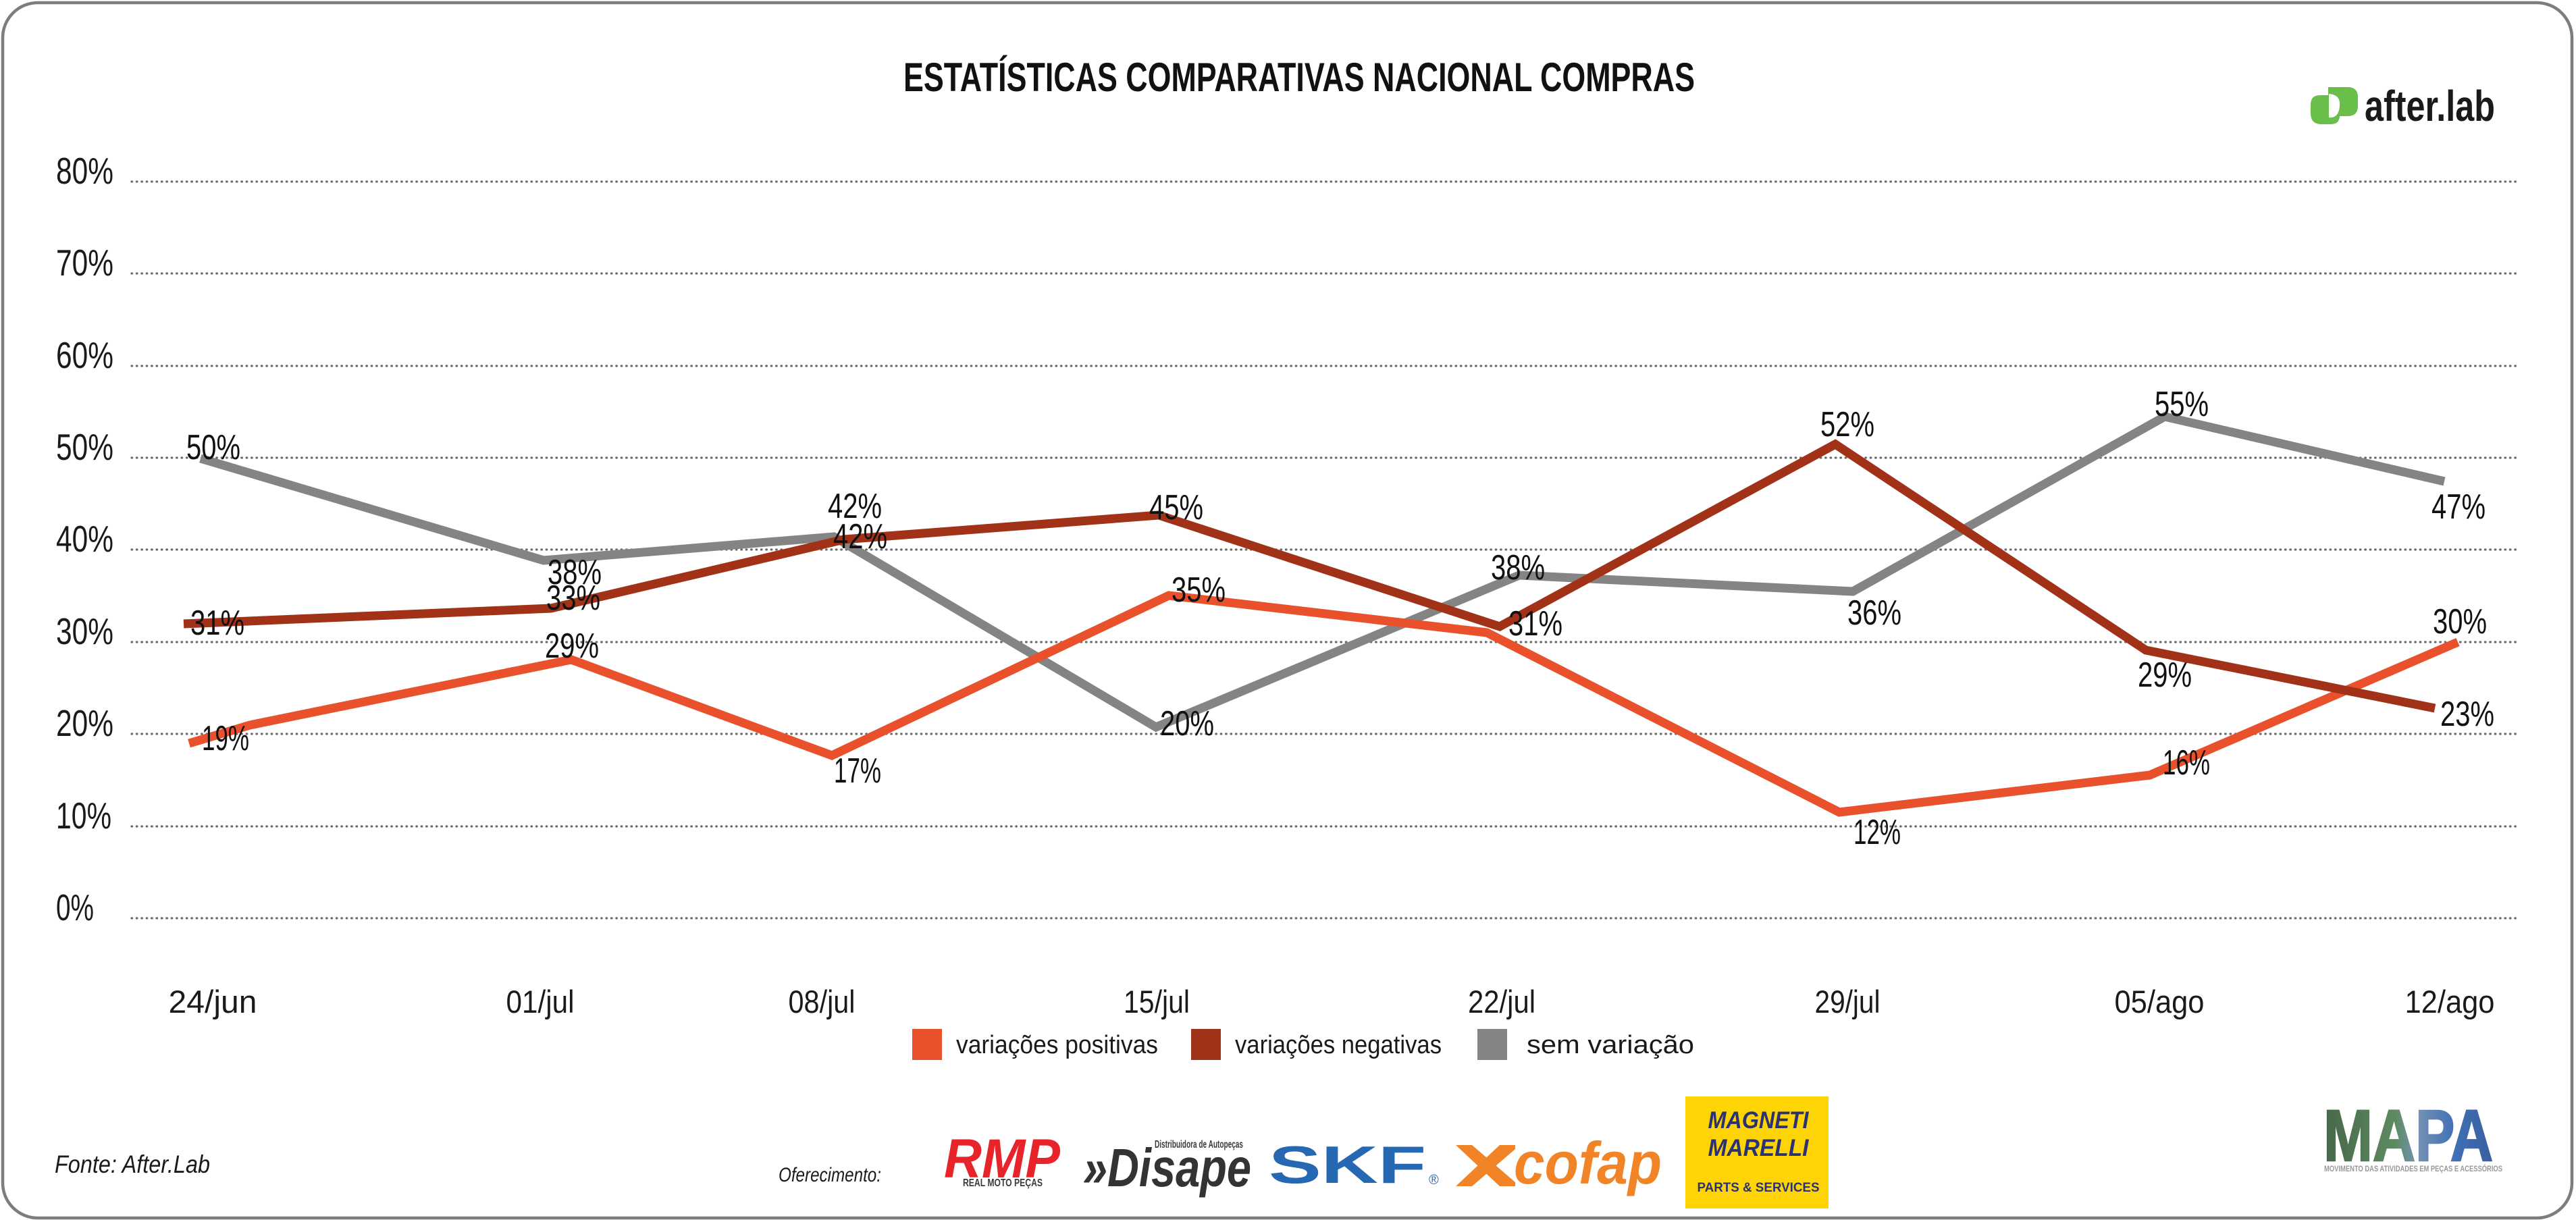  I want to click on svg-text: 0%, so click(75, 907).